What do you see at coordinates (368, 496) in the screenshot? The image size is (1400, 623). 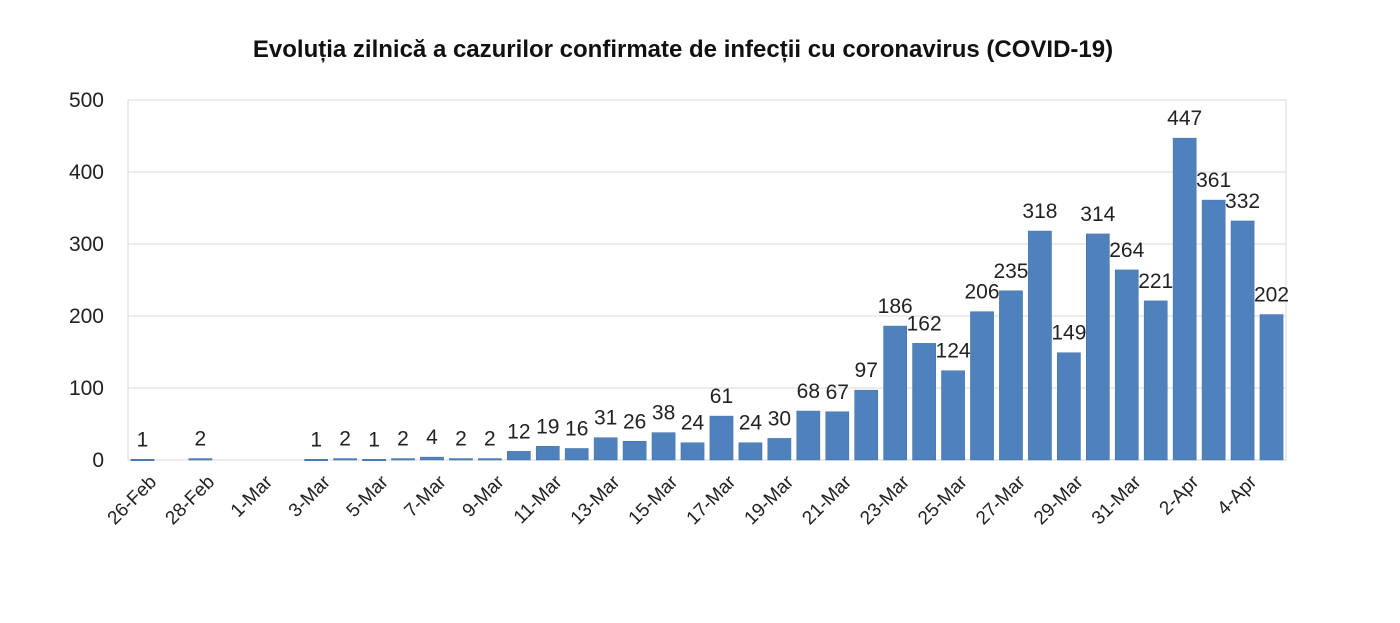 I see `x-tick-label: 5-Mar` at bounding box center [368, 496].